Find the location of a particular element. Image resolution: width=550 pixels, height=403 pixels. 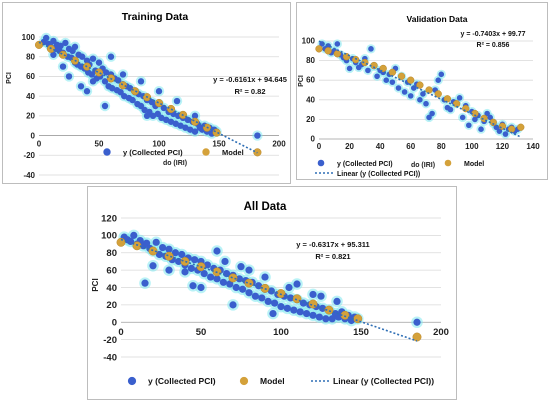

x-tick-label: 80 is located at coordinates (441, 146).